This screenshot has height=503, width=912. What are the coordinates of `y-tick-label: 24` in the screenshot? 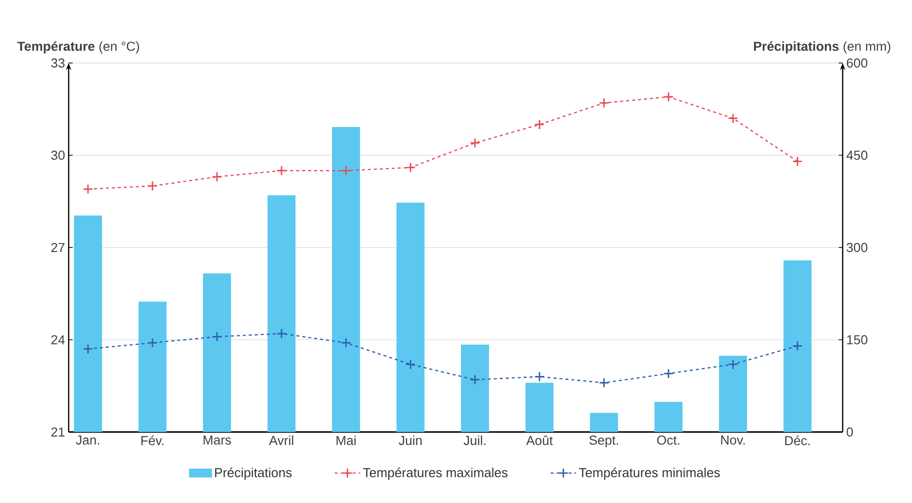 It's located at (58, 339).